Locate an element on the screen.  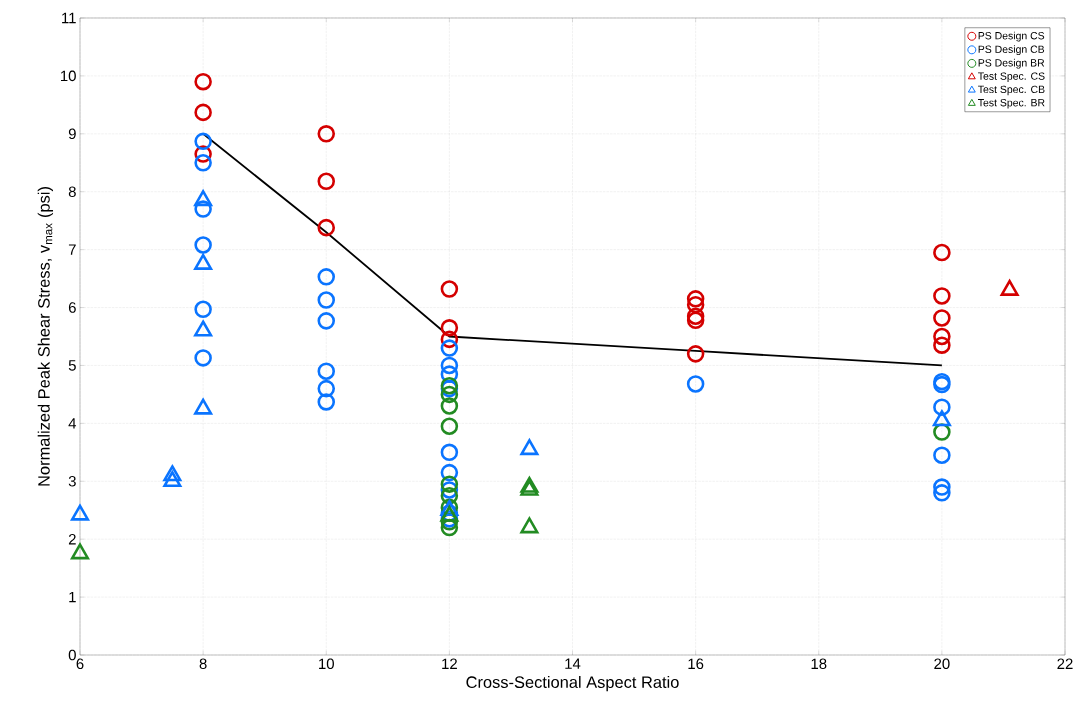
x-tick-label: 14 is located at coordinates (573, 663).